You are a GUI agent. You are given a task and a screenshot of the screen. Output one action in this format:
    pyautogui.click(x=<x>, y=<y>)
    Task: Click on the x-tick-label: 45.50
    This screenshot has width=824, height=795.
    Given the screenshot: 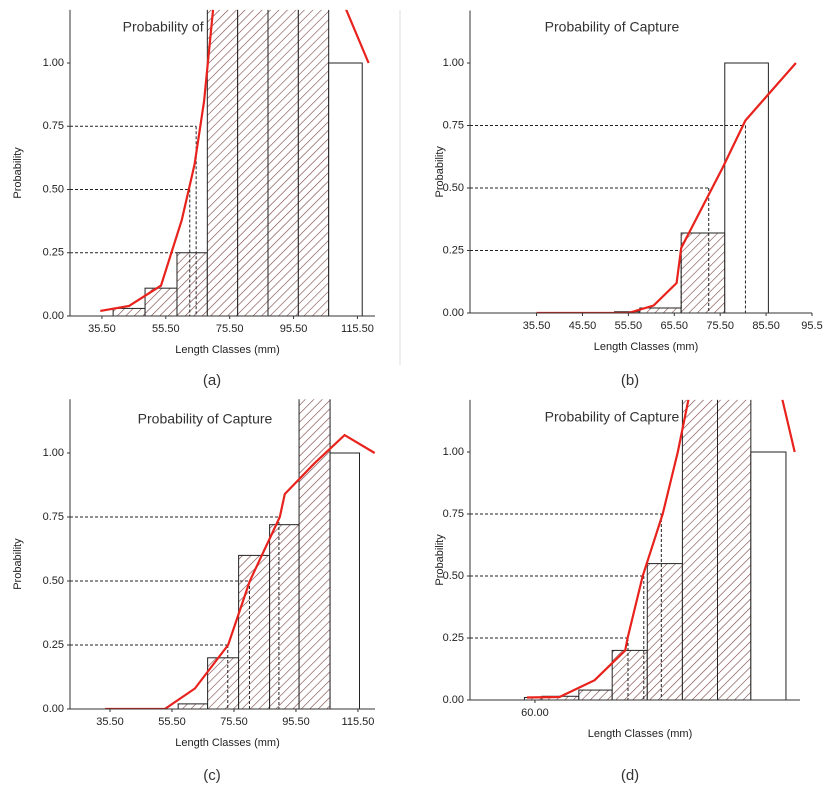 What is the action you would take?
    pyautogui.click(x=583, y=326)
    